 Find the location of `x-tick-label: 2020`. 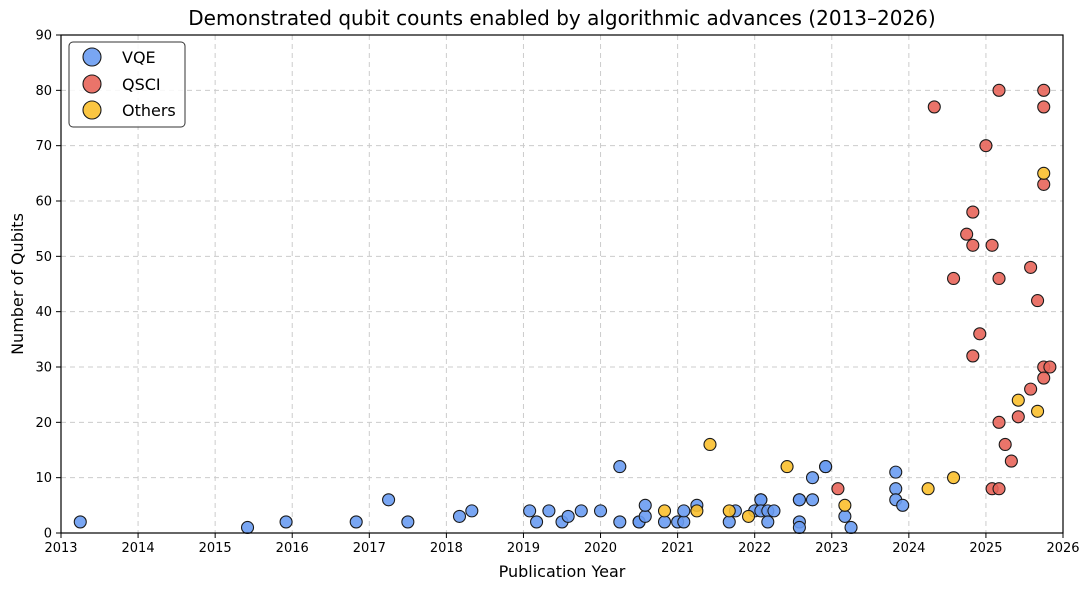

x-tick-label: 2020 is located at coordinates (600, 548).